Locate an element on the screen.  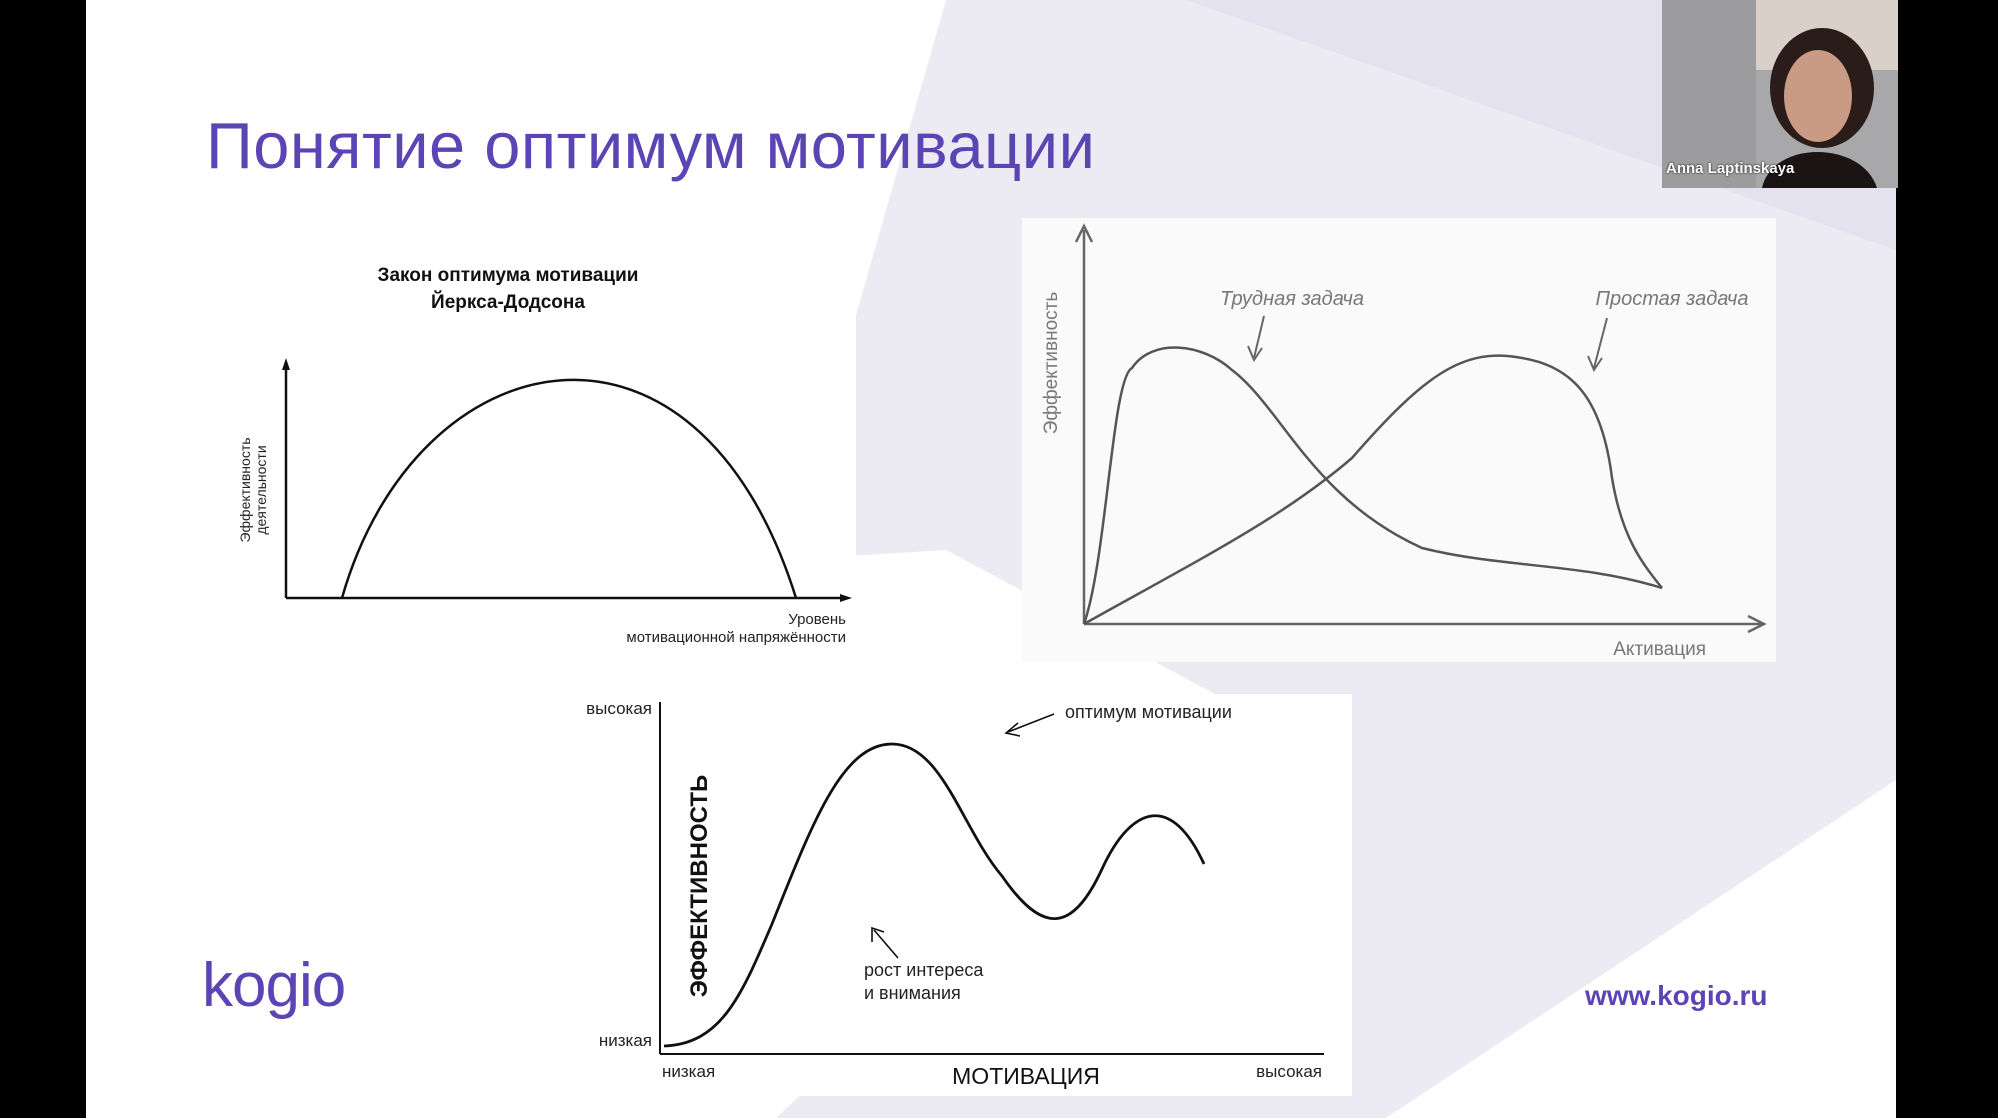
chart3-ytick-low: низкая is located at coordinates (625, 1040).